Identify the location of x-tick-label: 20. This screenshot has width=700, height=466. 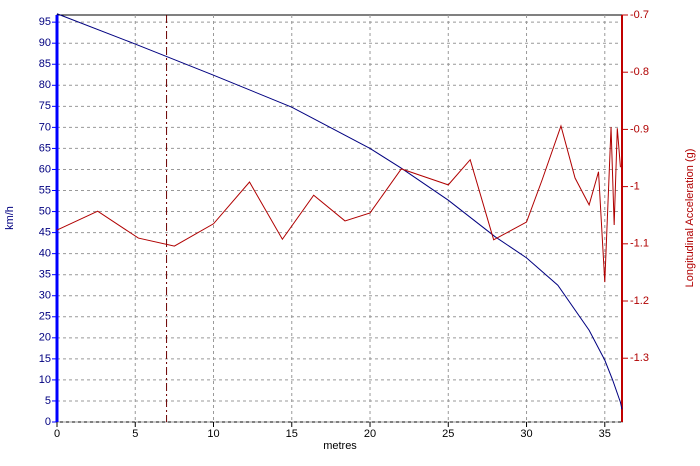
(370, 434).